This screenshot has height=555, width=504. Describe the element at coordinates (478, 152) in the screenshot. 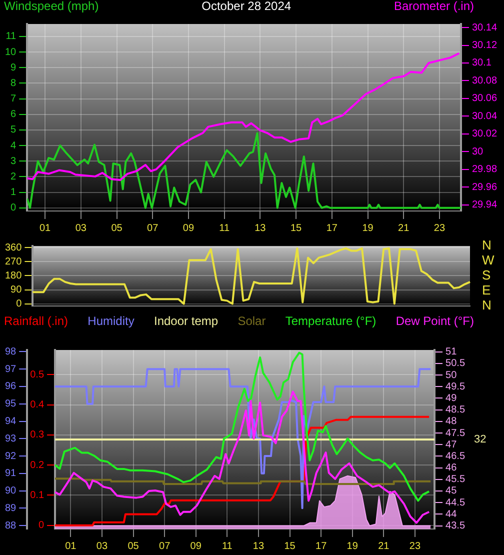

I see `y2-tick-label: 30` at that location.